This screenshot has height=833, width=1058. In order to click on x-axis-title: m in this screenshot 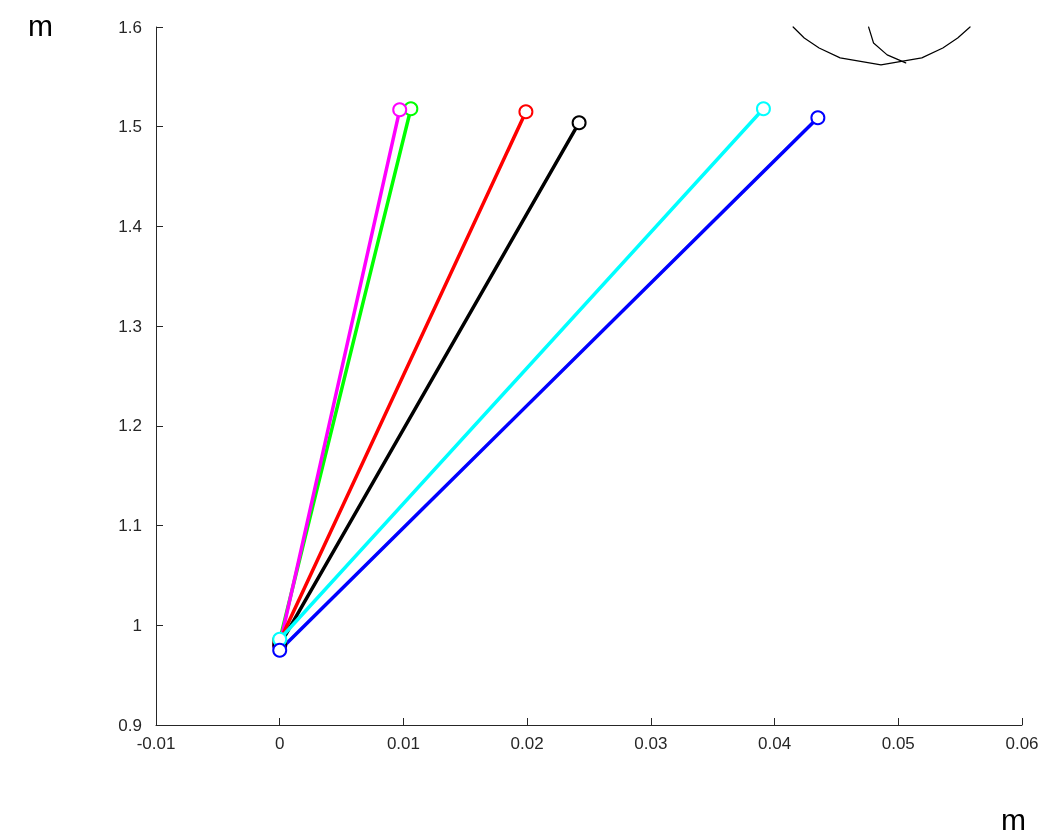, I will do `click(1013, 817)`.